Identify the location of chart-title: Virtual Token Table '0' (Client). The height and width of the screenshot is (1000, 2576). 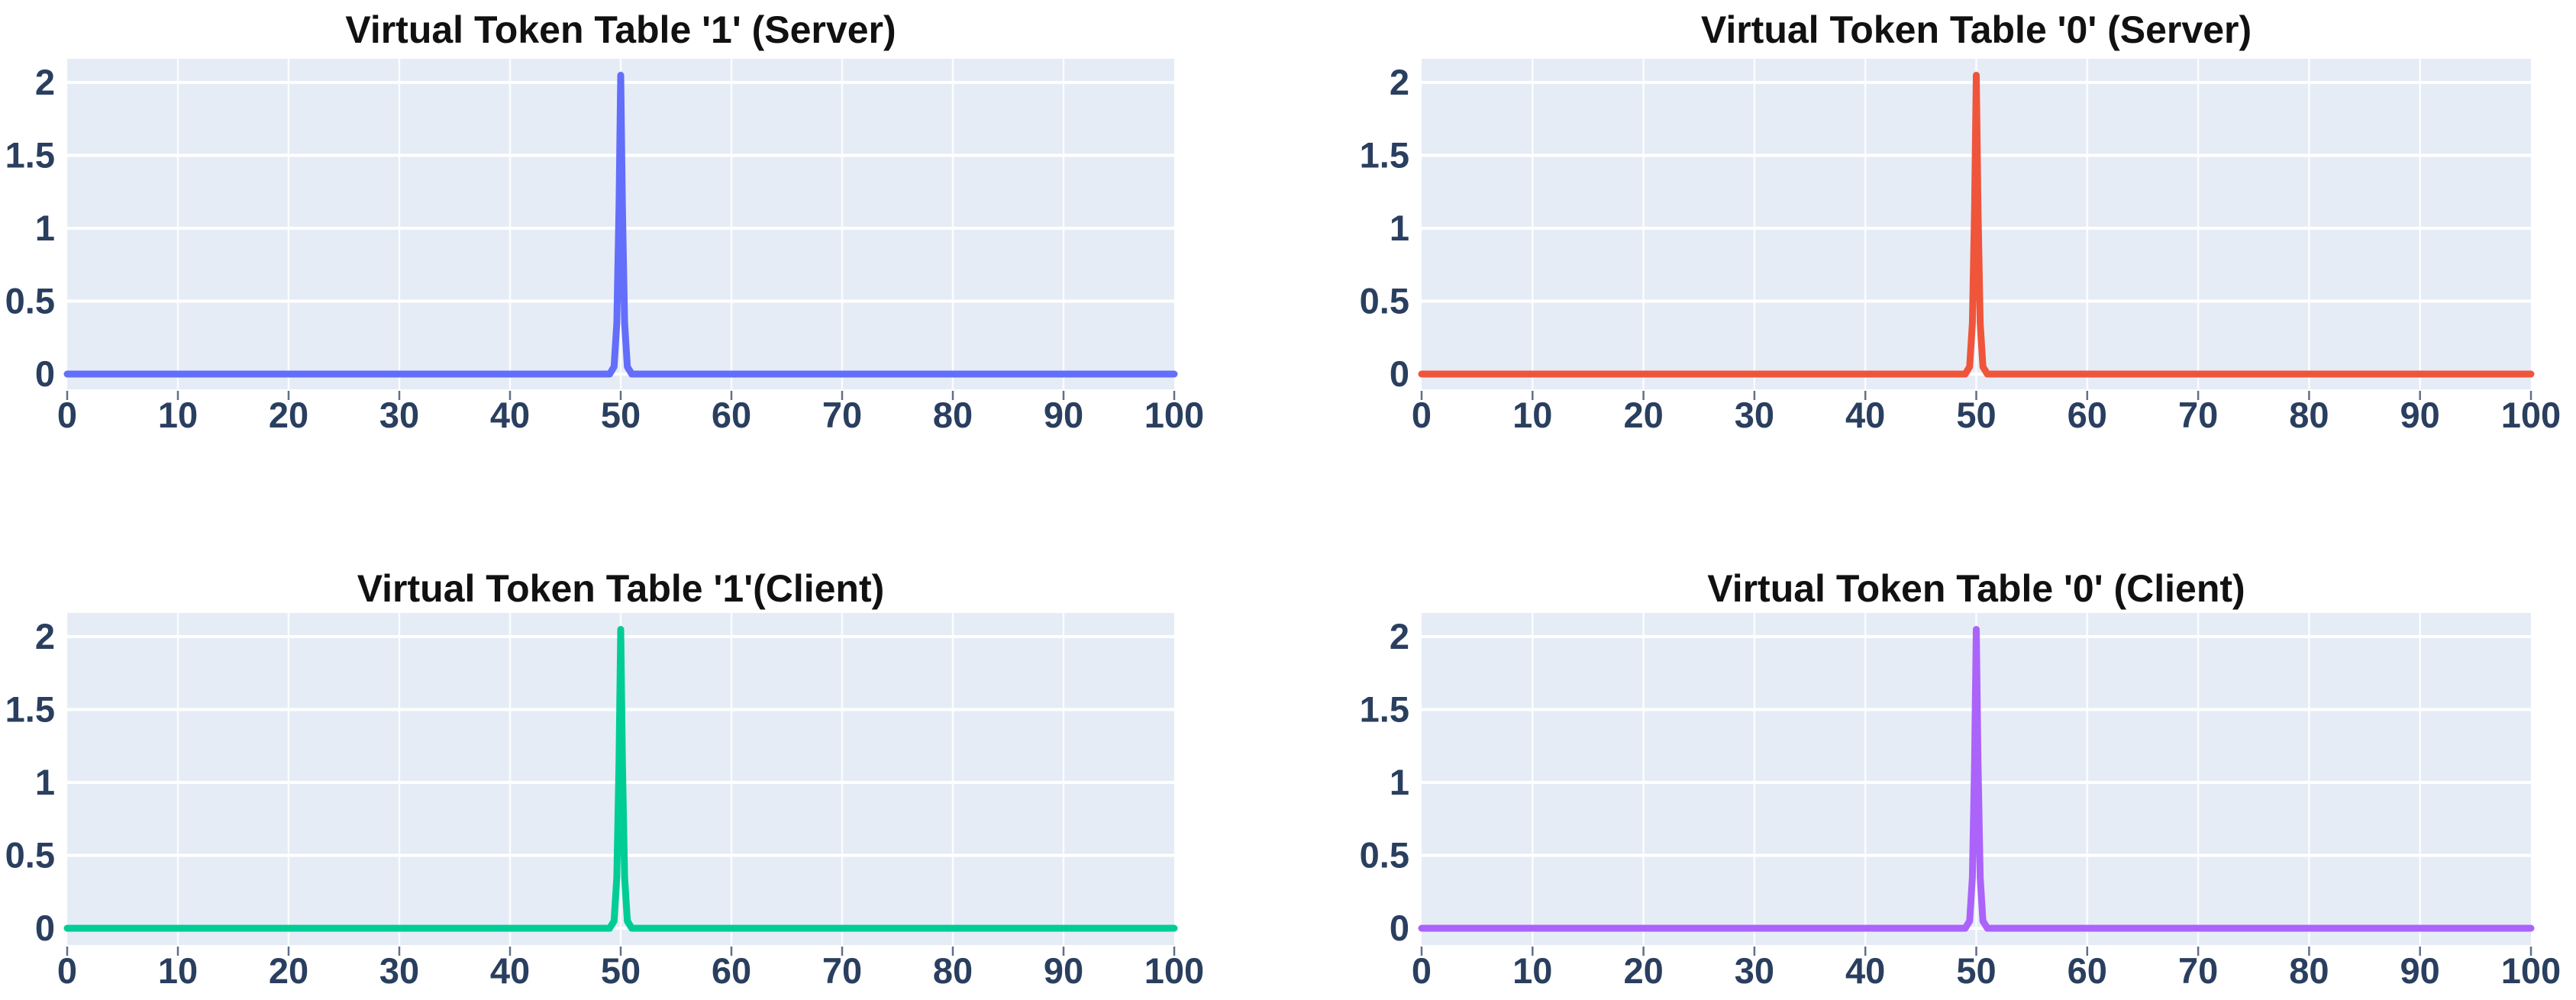
(1976, 589).